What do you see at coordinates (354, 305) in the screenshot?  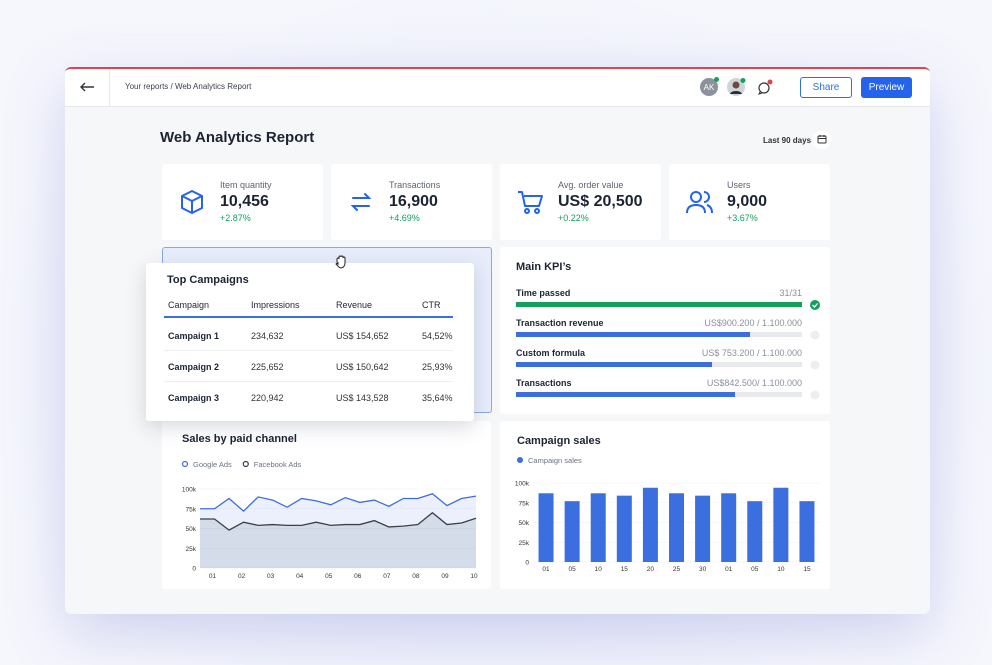 I see `column-header: Revenue` at bounding box center [354, 305].